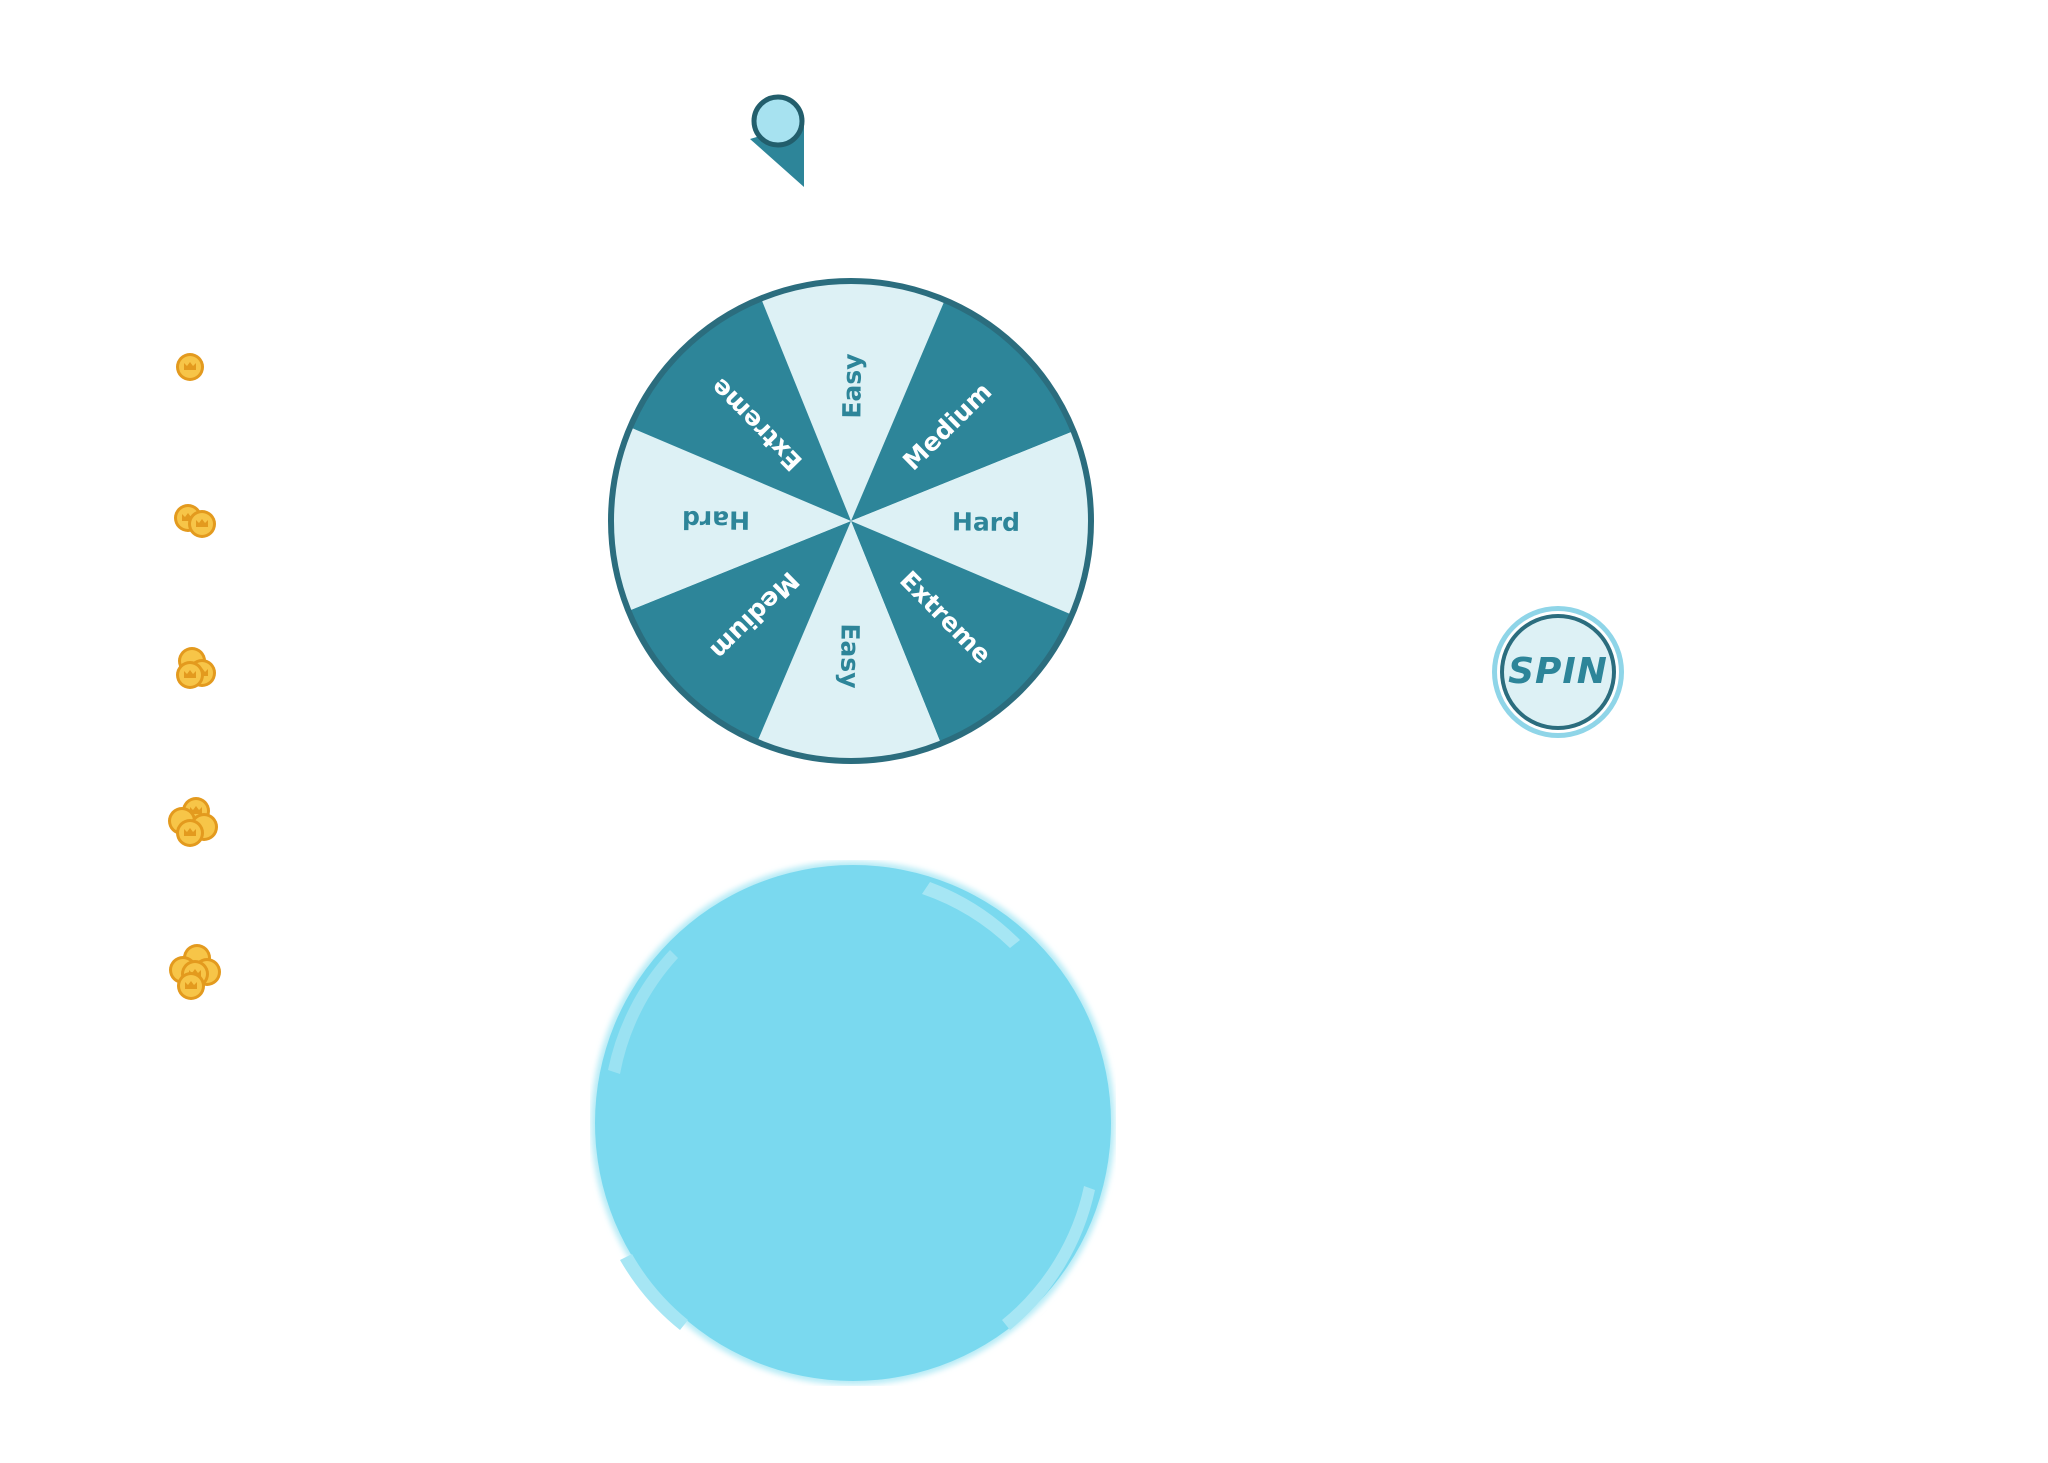 Image resolution: width=2048 pixels, height=1463 pixels. I want to click on wheel-segments, so click(851, 521).